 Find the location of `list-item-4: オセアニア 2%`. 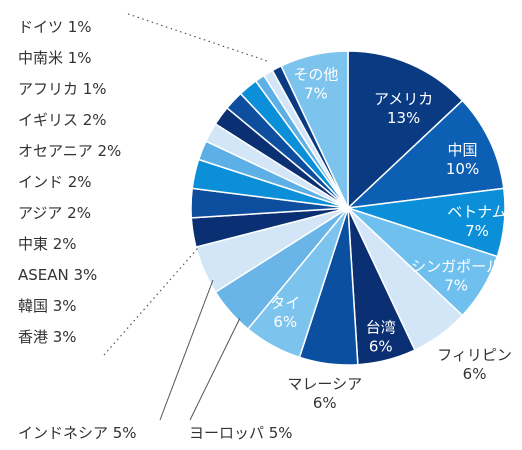

list-item-4: オセアニア 2% is located at coordinates (69, 151).